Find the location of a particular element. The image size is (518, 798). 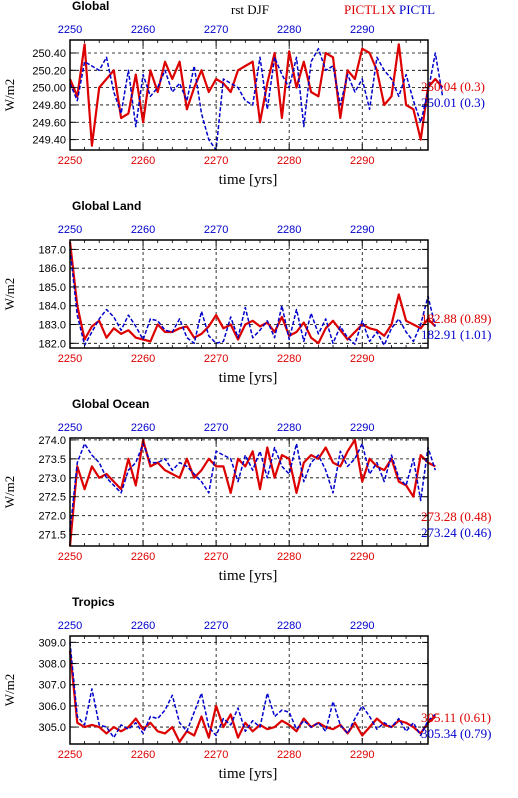

legend-label-pictl1x: PICTL1X is located at coordinates (370, 9).